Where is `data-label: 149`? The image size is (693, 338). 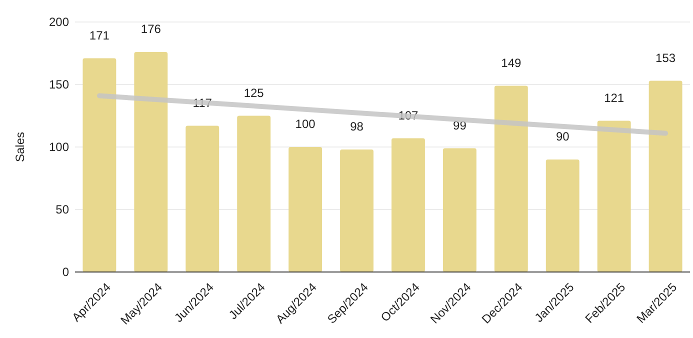
data-label: 149 is located at coordinates (511, 63).